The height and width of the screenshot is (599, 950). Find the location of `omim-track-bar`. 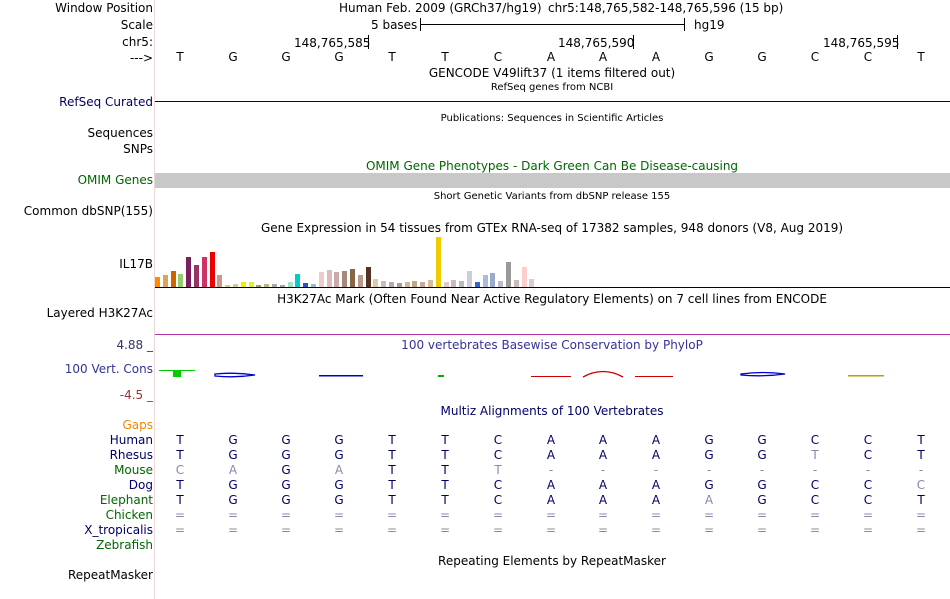

omim-track-bar is located at coordinates (552, 180).